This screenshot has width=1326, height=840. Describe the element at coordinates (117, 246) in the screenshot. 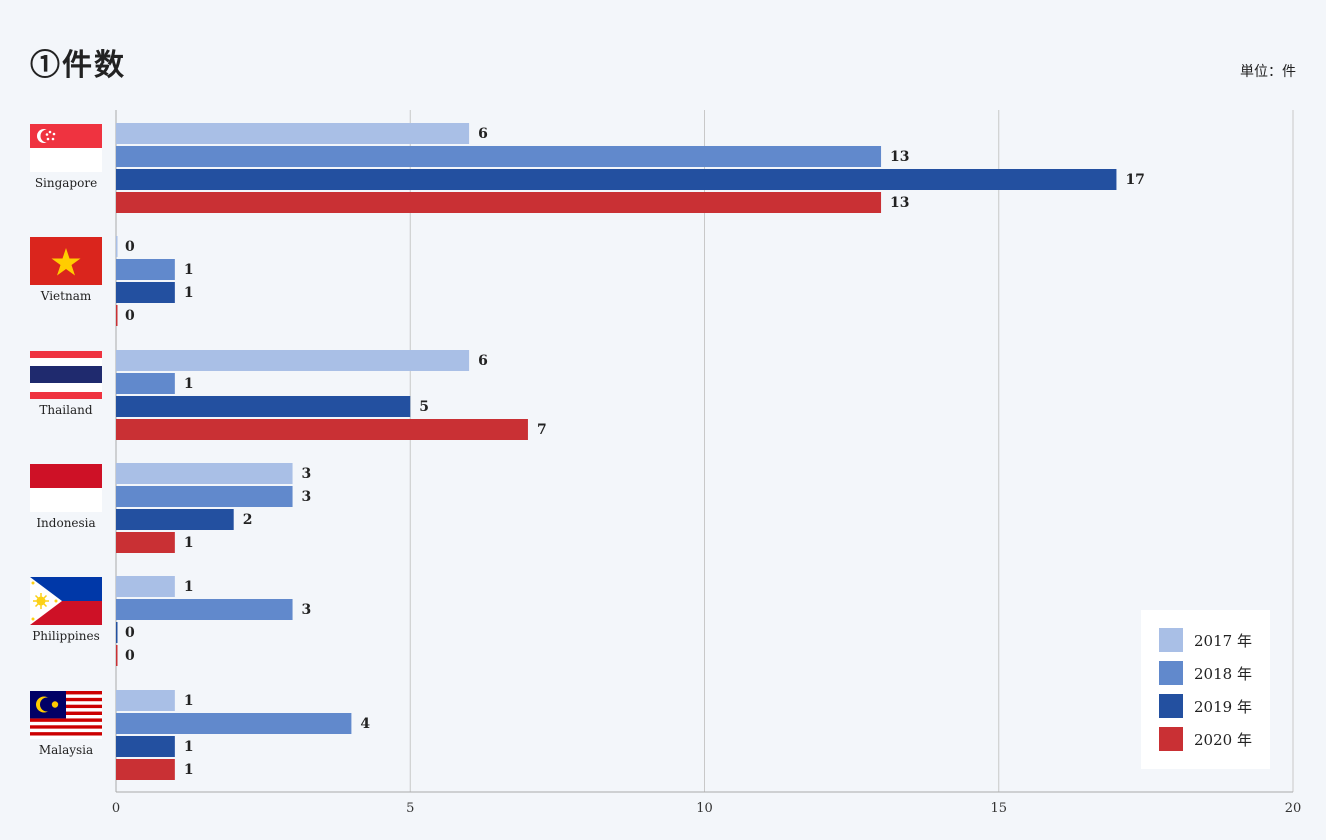

I see `bar-vietnam-2017` at that location.